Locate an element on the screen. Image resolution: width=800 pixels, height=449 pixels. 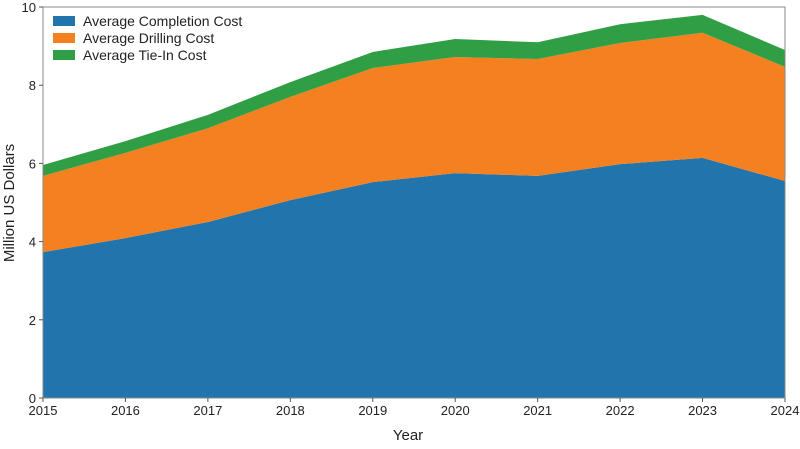
x-tick-label: 2021 is located at coordinates (537, 410).